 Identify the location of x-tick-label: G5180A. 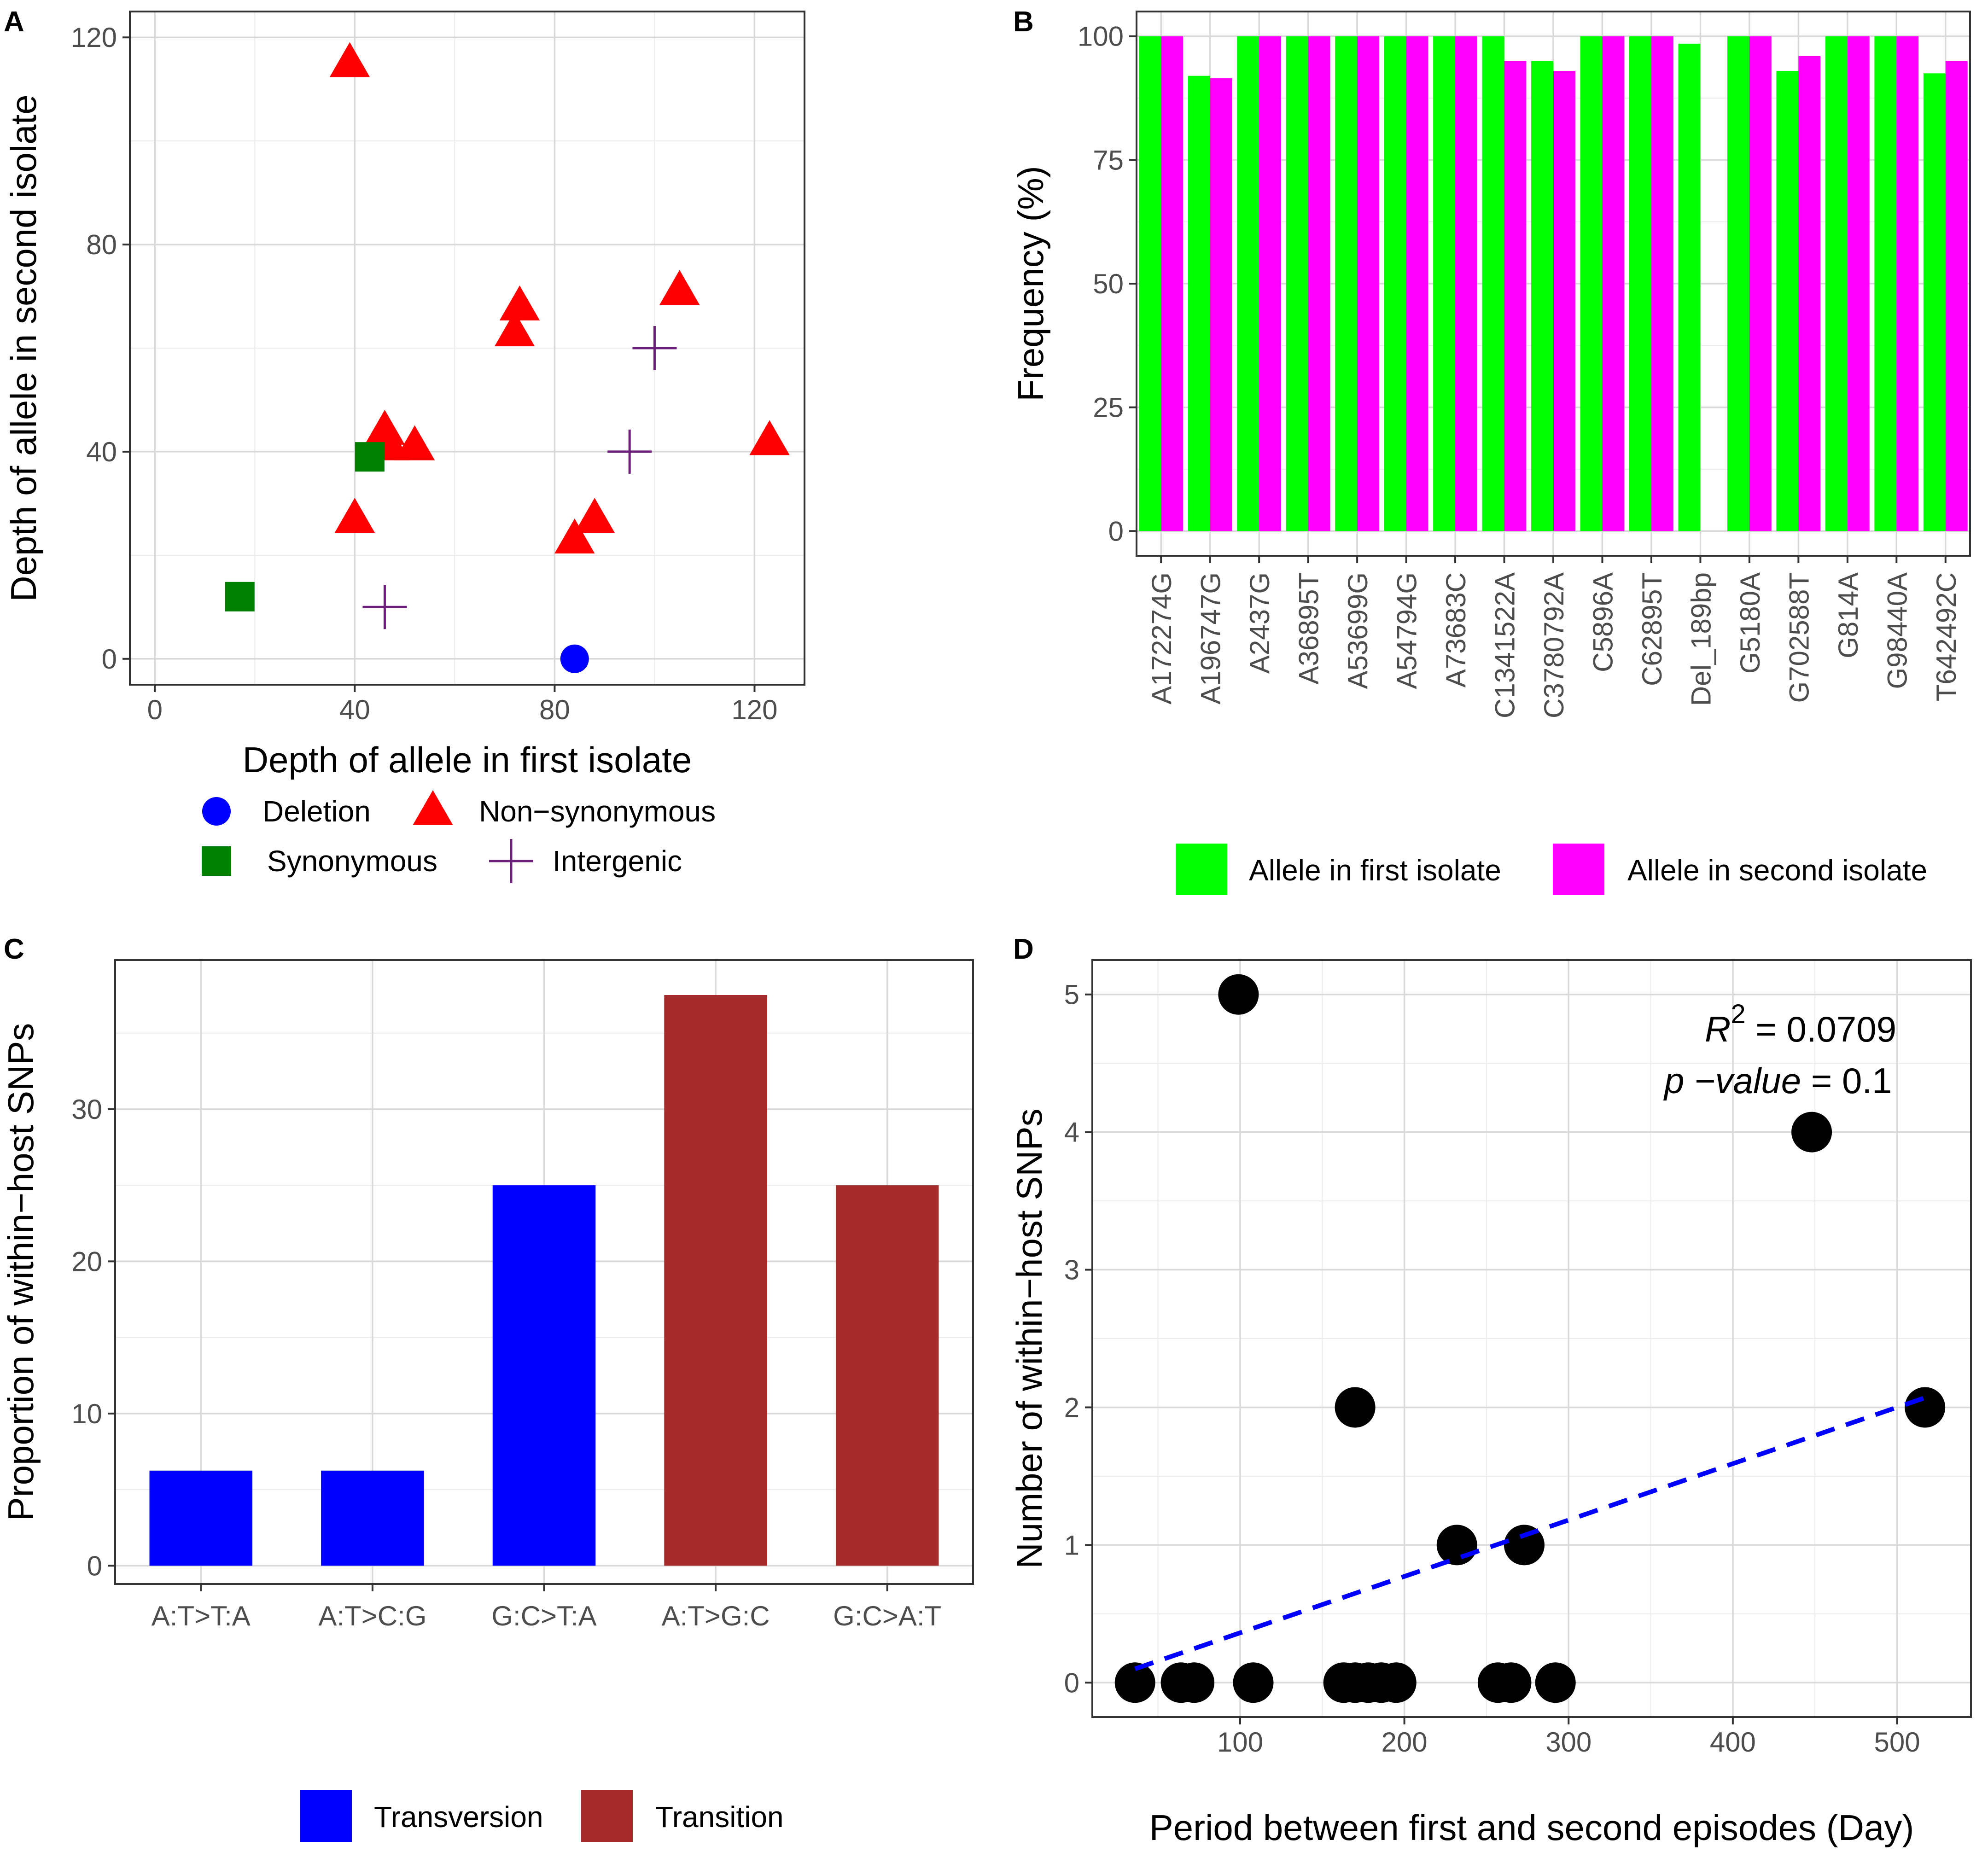
(1751, 623).